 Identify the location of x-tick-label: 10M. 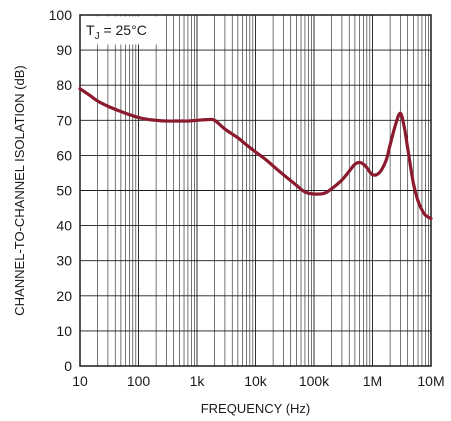
(430, 381).